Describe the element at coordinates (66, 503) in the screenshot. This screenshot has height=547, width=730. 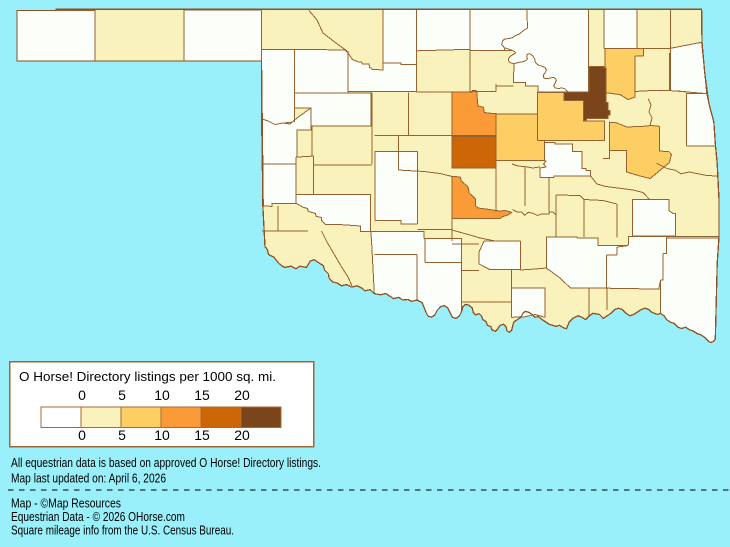
I see `svg-text: Map - ©Map Resources` at that location.